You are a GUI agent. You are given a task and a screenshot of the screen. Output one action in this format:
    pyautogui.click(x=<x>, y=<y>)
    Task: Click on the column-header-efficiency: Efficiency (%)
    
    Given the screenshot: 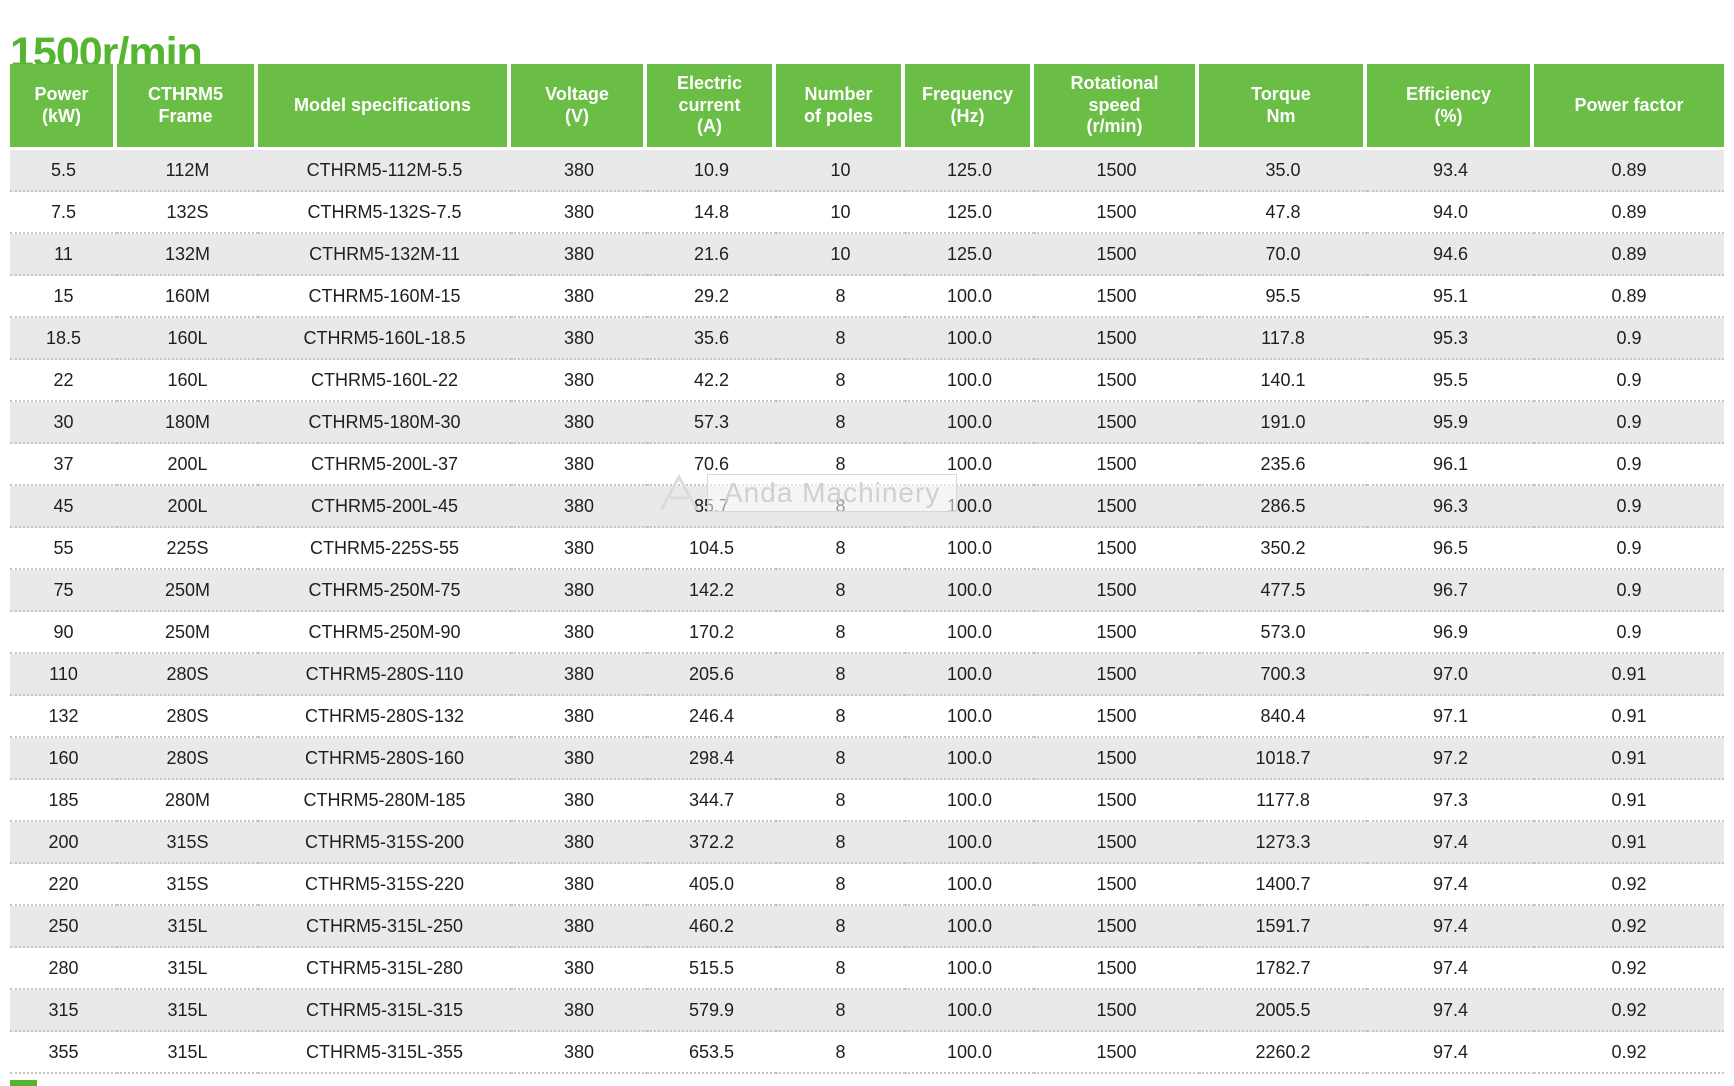 What is the action you would take?
    pyautogui.click(x=1450, y=107)
    